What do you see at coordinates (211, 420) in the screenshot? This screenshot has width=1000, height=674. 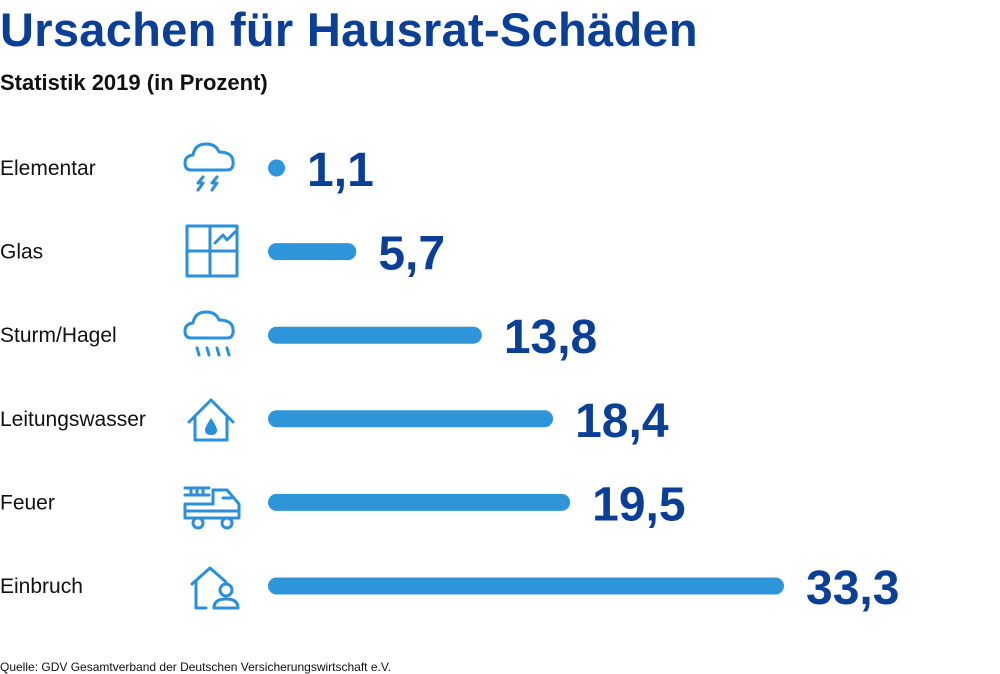 I see `house-water-drop-icon` at bounding box center [211, 420].